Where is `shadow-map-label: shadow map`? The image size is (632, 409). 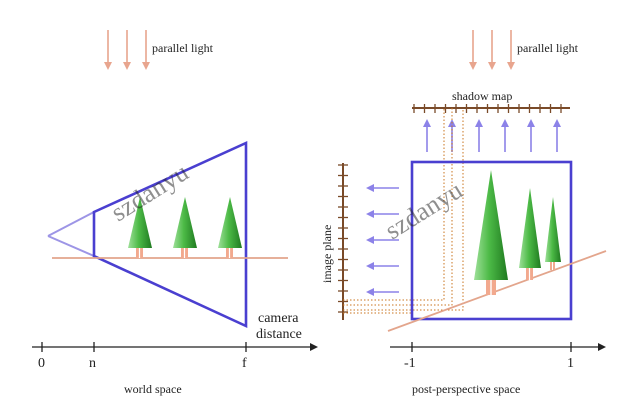
shadow-map-label: shadow map is located at coordinates (482, 96).